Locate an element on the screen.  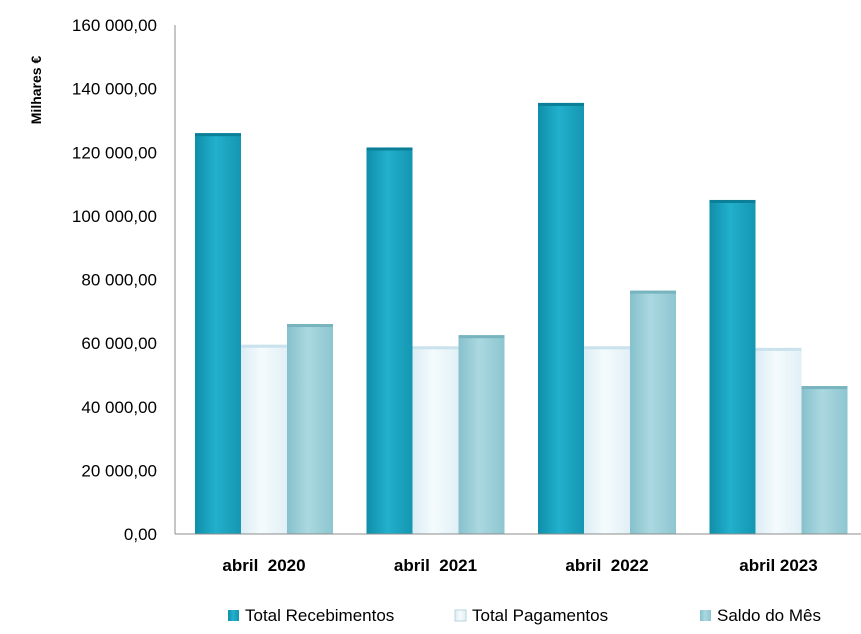
y-tick-label: 0,00 is located at coordinates (140, 534).